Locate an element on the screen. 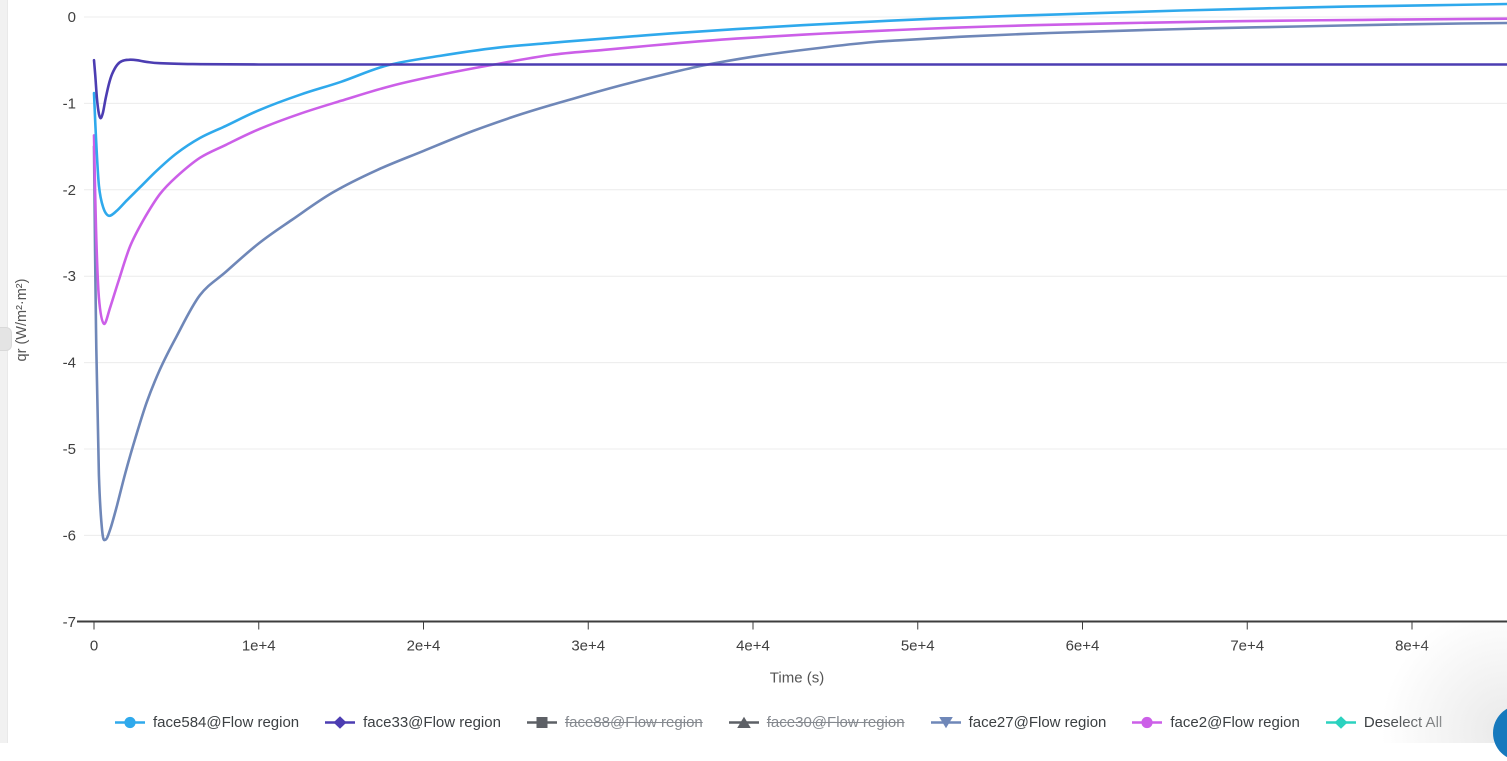 This screenshot has height=761, width=1507. x-tick-label: 7e+4 is located at coordinates (1247, 646).